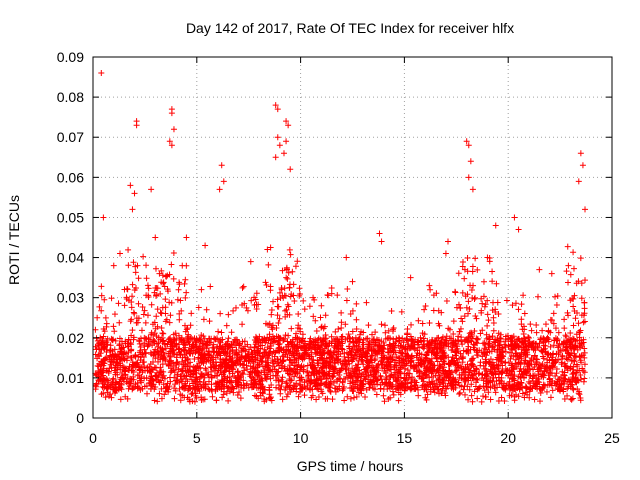  Describe the element at coordinates (70, 338) in the screenshot. I see `y-tick-label: 0.02` at that location.